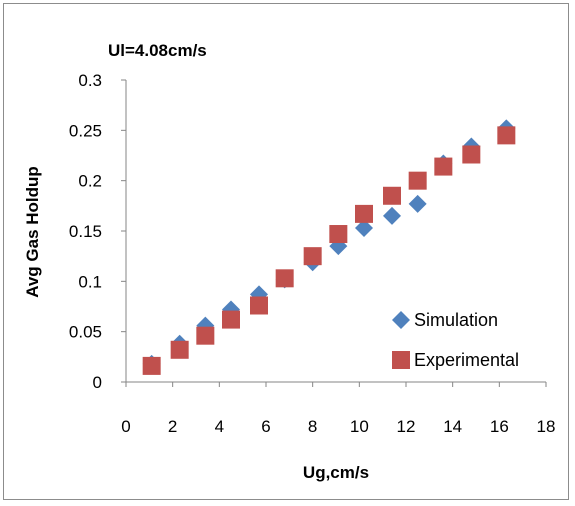 The width and height of the screenshot is (575, 506). What do you see at coordinates (401, 360) in the screenshot?
I see `legend-marker-experimental` at bounding box center [401, 360].